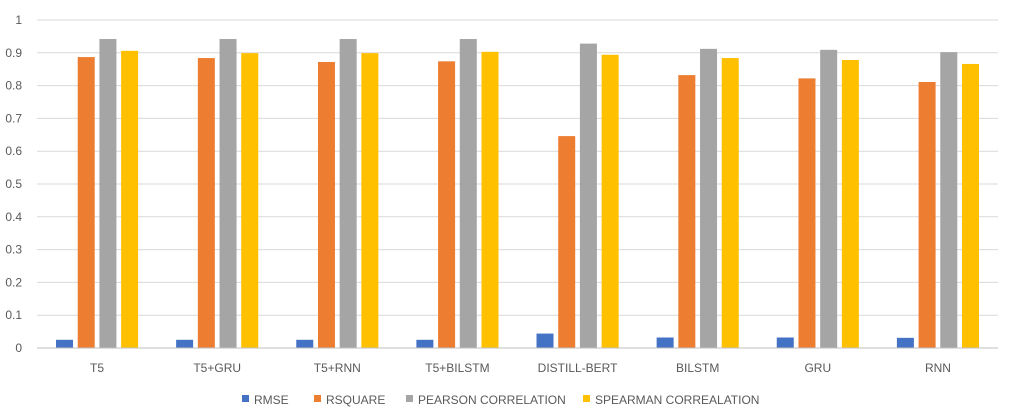 This screenshot has height=417, width=1018. Describe the element at coordinates (13, 282) in the screenshot. I see `y-tick-label: 0.2` at that location.